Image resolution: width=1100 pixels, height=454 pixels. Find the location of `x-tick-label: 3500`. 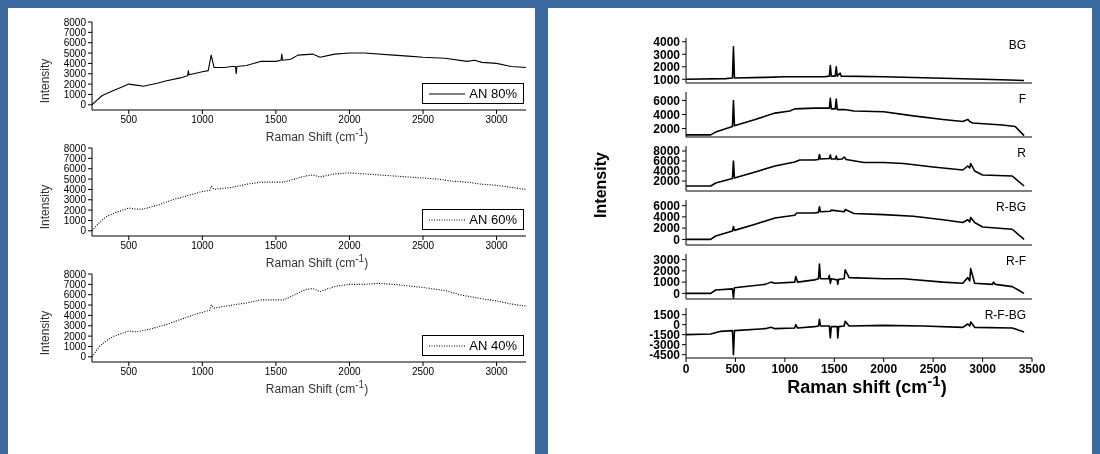

x-tick-label: 3500 is located at coordinates (1032, 368).